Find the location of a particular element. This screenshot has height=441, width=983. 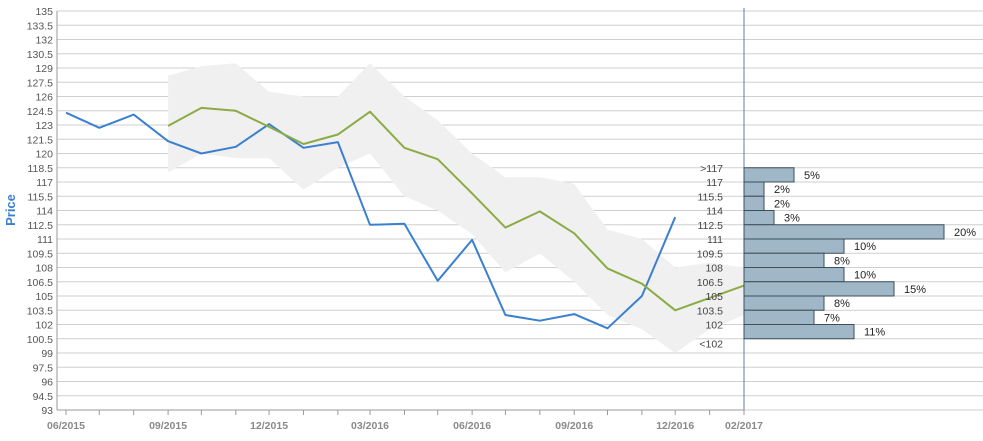

y-tick-label: 118.5 is located at coordinates (41, 169).